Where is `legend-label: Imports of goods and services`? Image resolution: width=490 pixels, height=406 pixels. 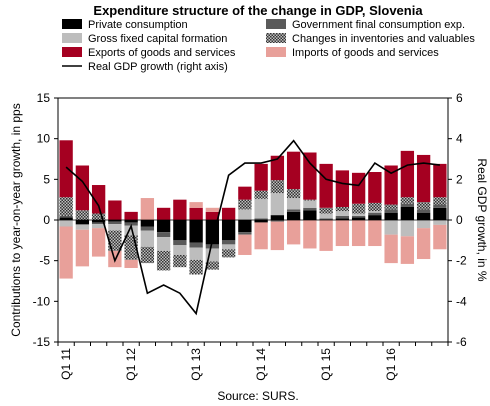
legend-label: Imports of goods and services is located at coordinates (365, 53).